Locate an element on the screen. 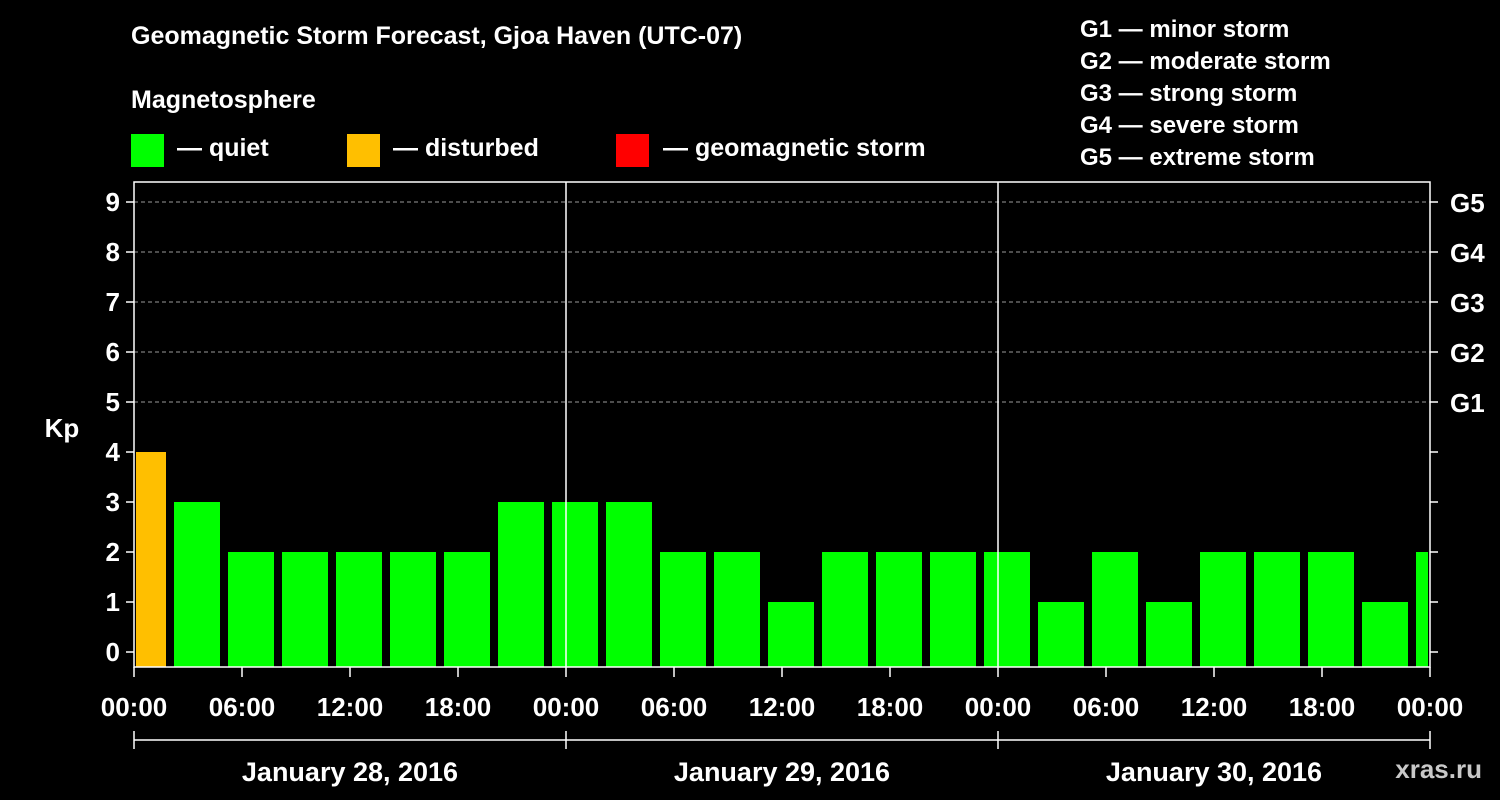  g-scale-item: G2 — moderate storm is located at coordinates (1205, 61).